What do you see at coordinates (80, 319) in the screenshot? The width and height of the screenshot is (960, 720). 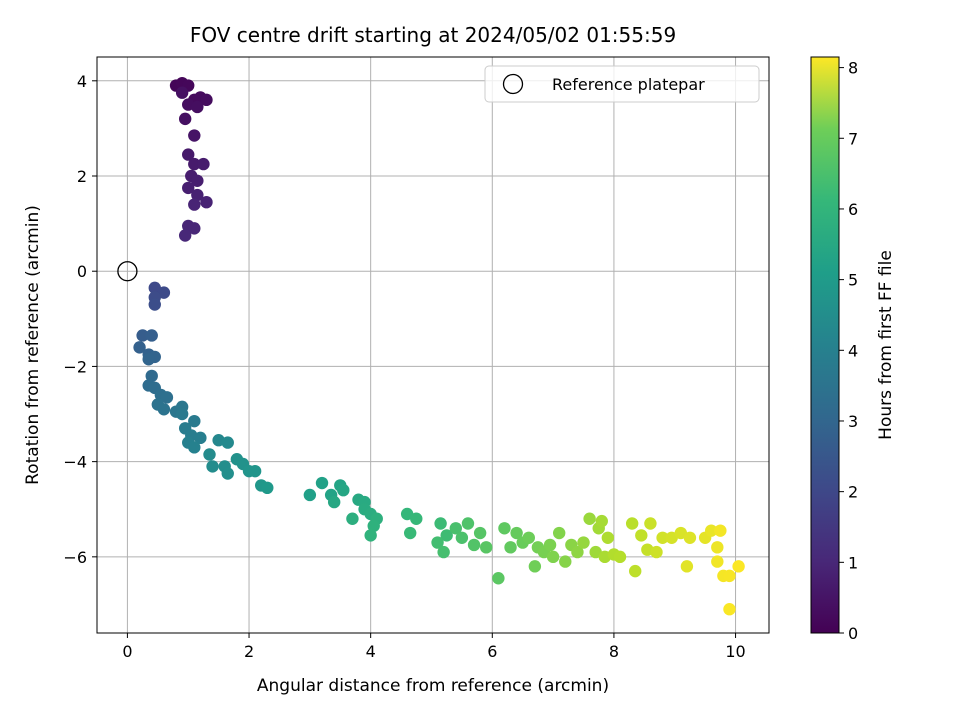 I see `y-axis-ticks: 4 2 0 −2 −4 −6` at bounding box center [80, 319].